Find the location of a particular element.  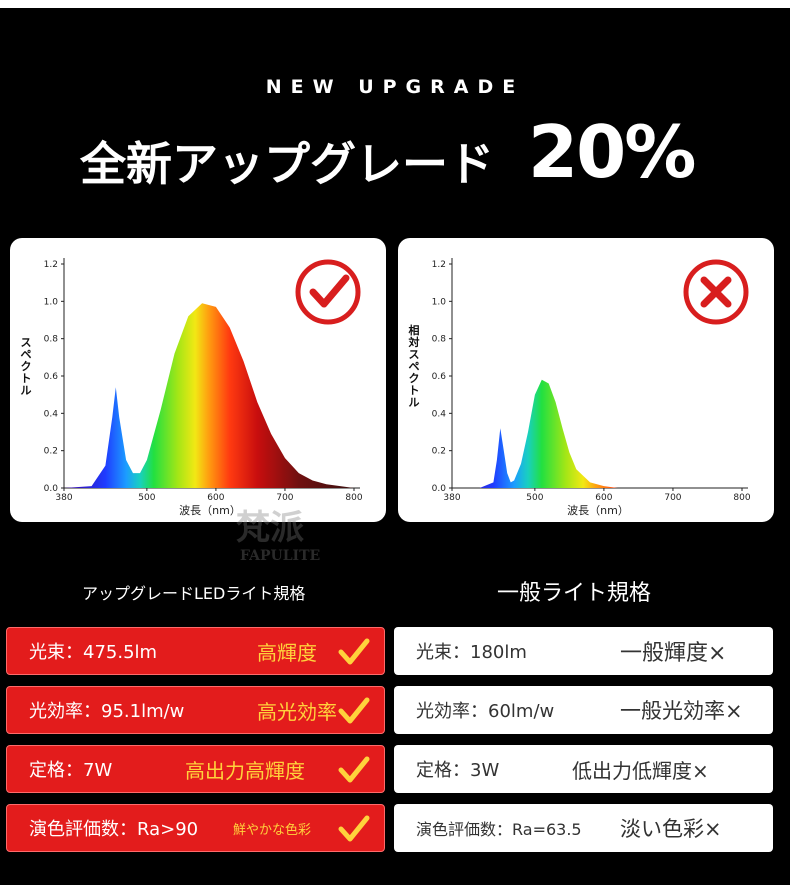

upgrade-spec-tag: 高出力高輝度 is located at coordinates (245, 770).